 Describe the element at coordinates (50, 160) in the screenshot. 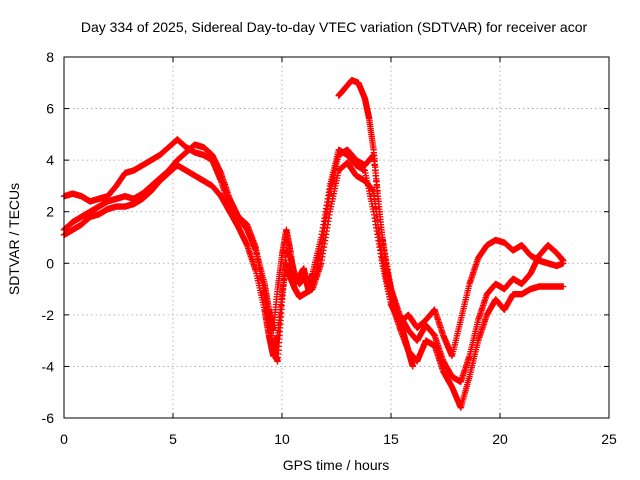

I see `y-tick-label: 4` at that location.